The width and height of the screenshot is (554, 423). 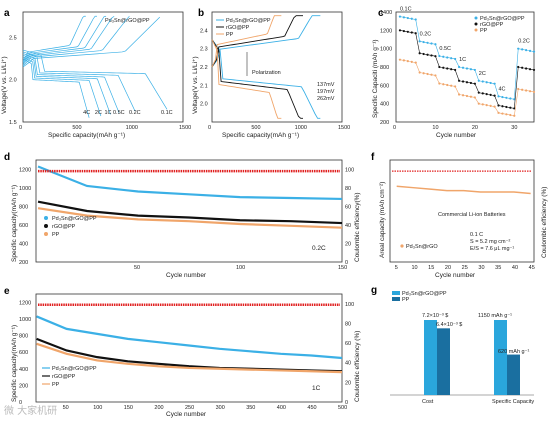 What do you see at coordinates (13, 123) in the screenshot?
I see `panel-a-ytick: 1.5` at bounding box center [13, 123].